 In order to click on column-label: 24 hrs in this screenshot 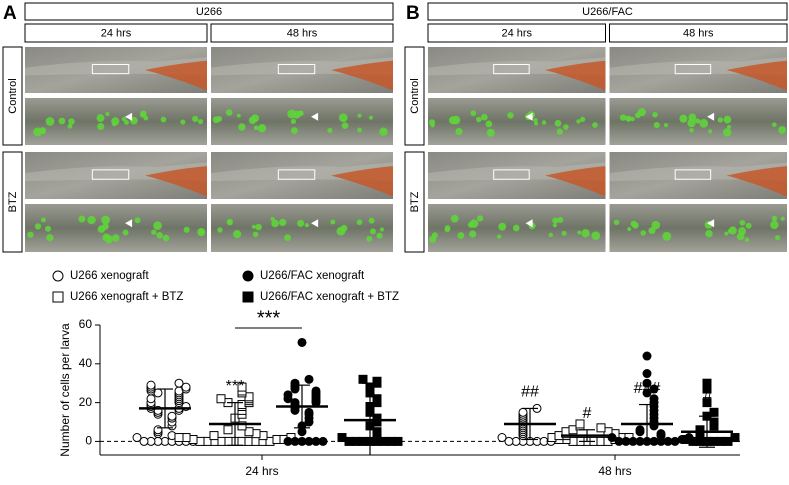, I will do `click(116, 33)`.